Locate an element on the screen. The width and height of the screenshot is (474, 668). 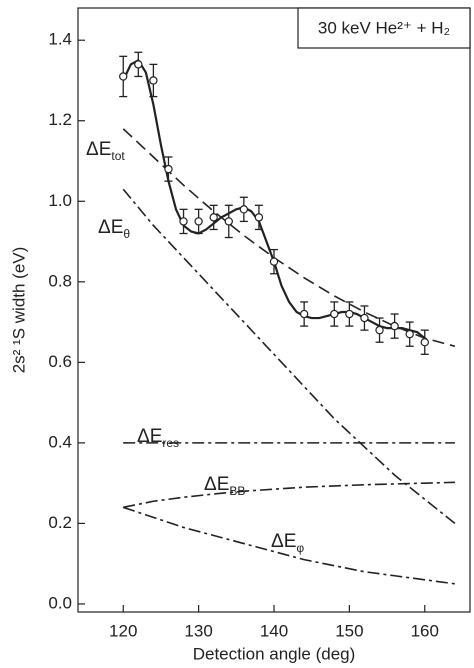
curve-label: ΔEθ is located at coordinates (114, 229).